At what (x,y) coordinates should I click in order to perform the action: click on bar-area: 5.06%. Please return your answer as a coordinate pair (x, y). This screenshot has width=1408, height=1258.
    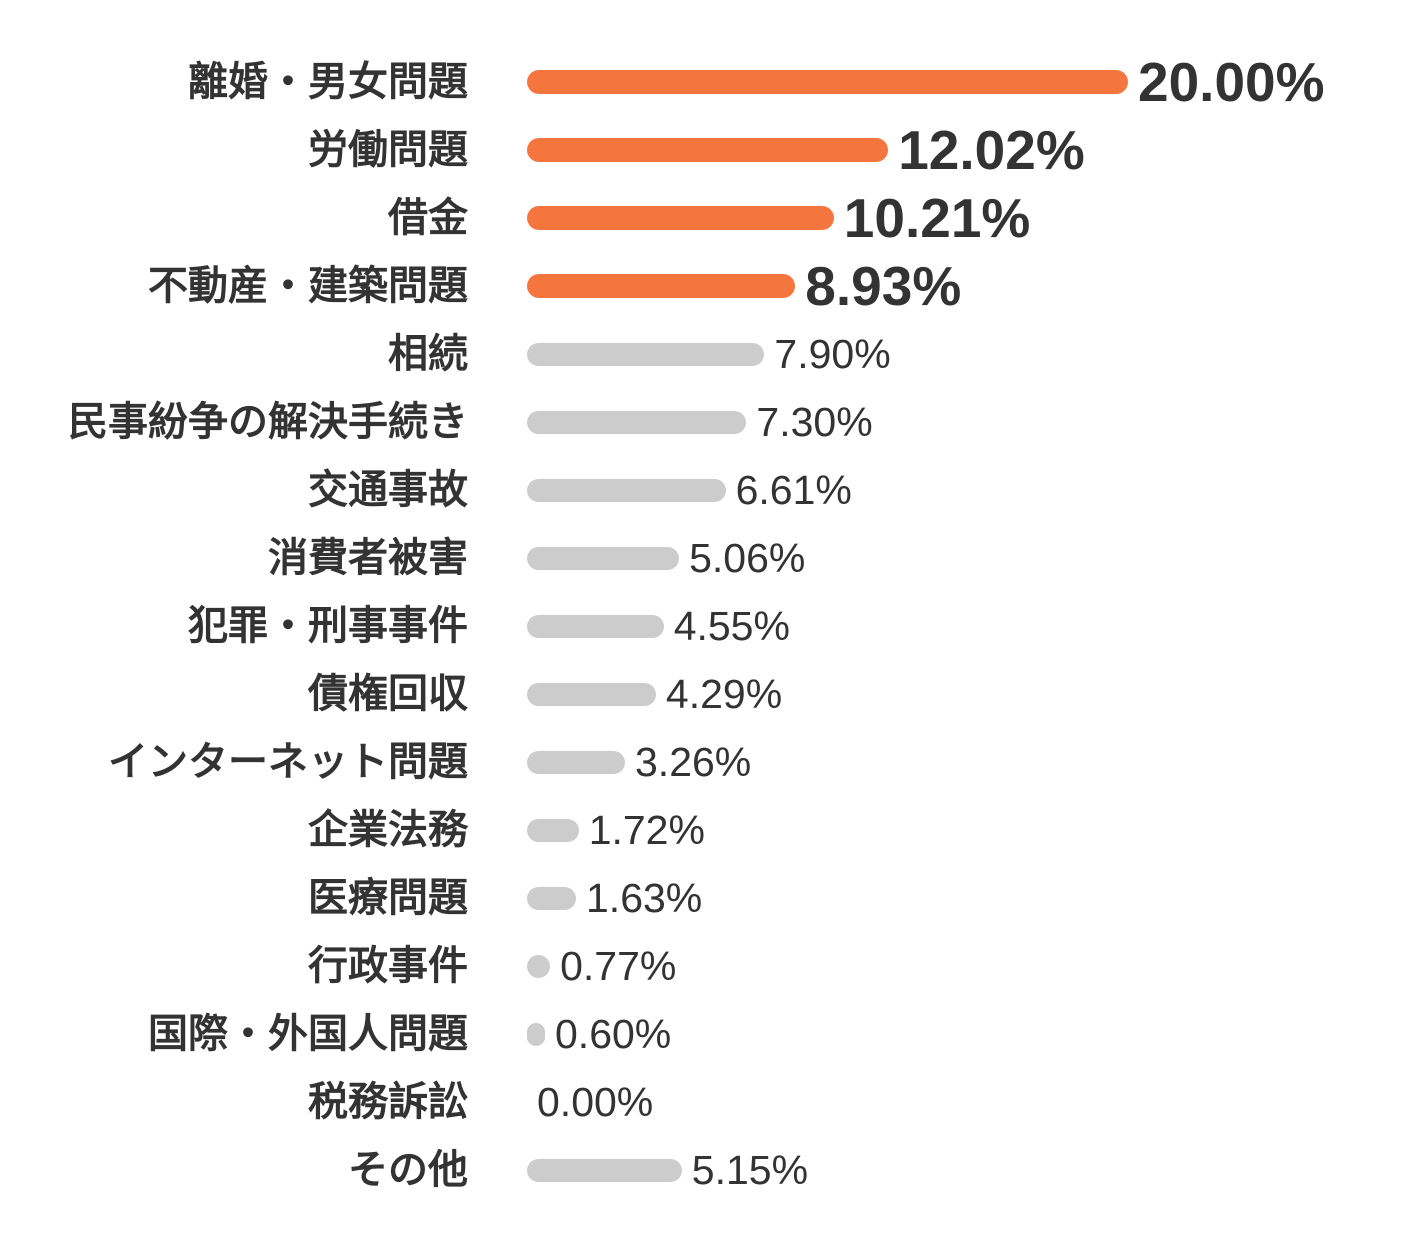
    Looking at the image, I should click on (967, 557).